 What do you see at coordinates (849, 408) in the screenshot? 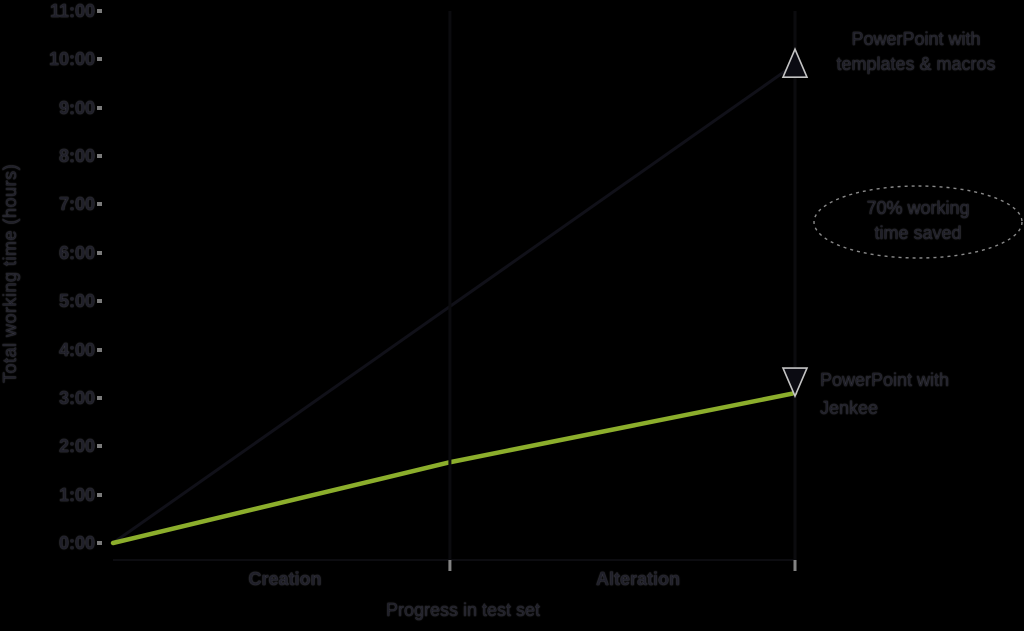
I see `annotation-tool-line2: Jenkee` at bounding box center [849, 408].